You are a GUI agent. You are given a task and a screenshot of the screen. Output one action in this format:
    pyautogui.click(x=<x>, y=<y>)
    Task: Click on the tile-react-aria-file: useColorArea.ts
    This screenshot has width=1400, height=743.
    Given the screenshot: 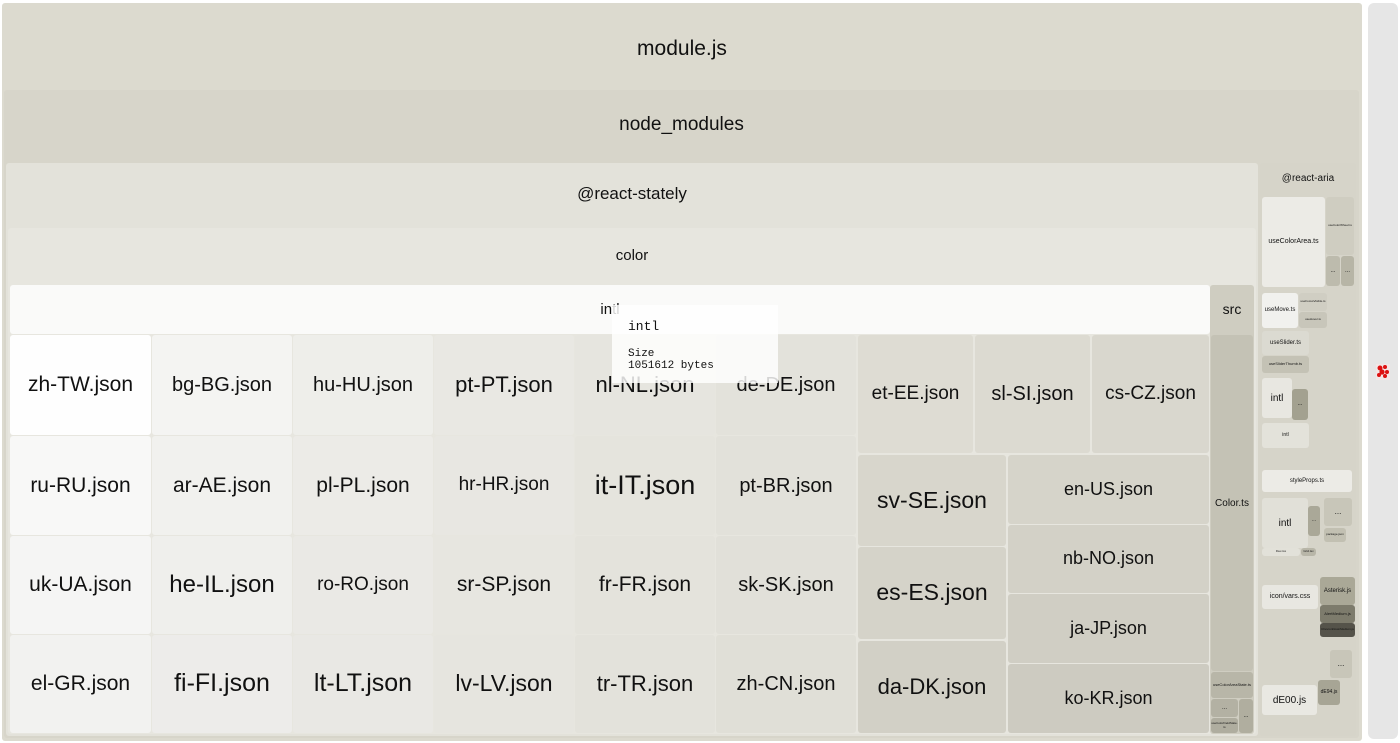 What is the action you would take?
    pyautogui.click(x=1293, y=242)
    